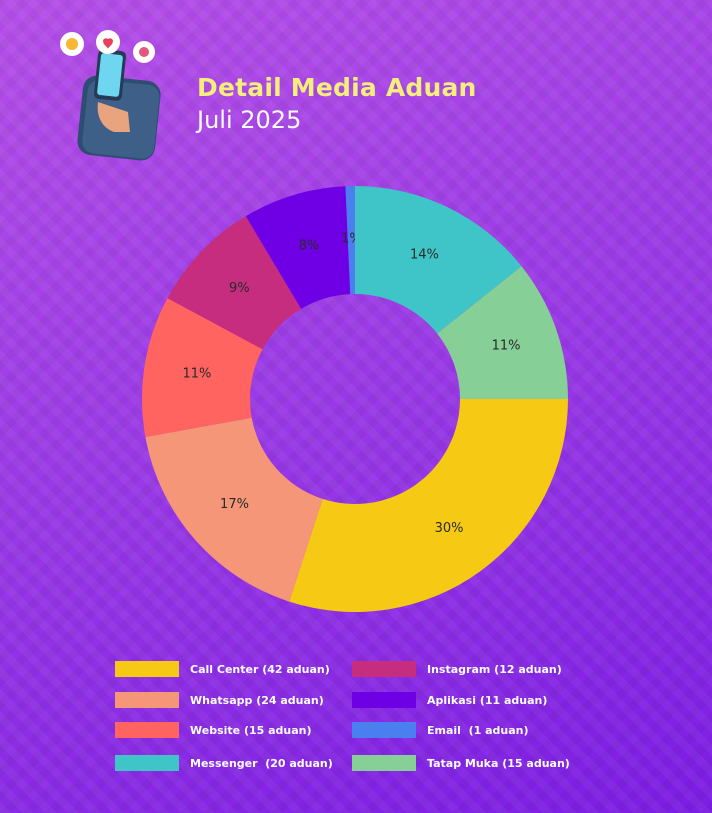  I want to click on legend-item-messenger: Messenger (20 aduan), so click(224, 763).